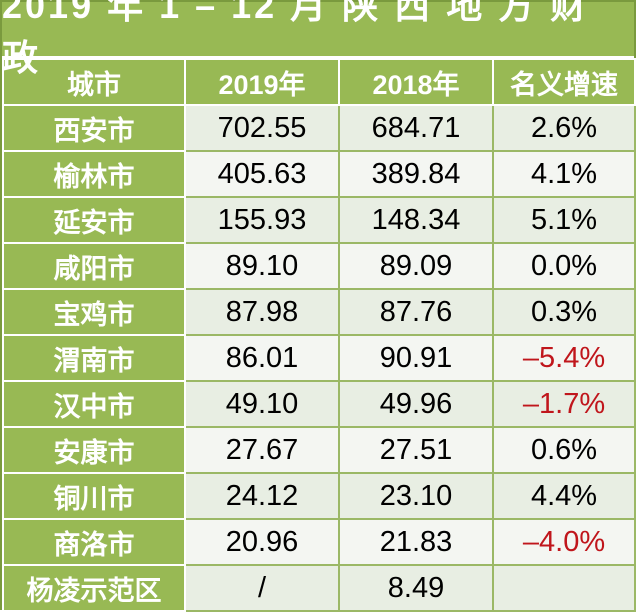  Describe the element at coordinates (564, 220) in the screenshot. I see `growth-cell: 5.1%` at that location.